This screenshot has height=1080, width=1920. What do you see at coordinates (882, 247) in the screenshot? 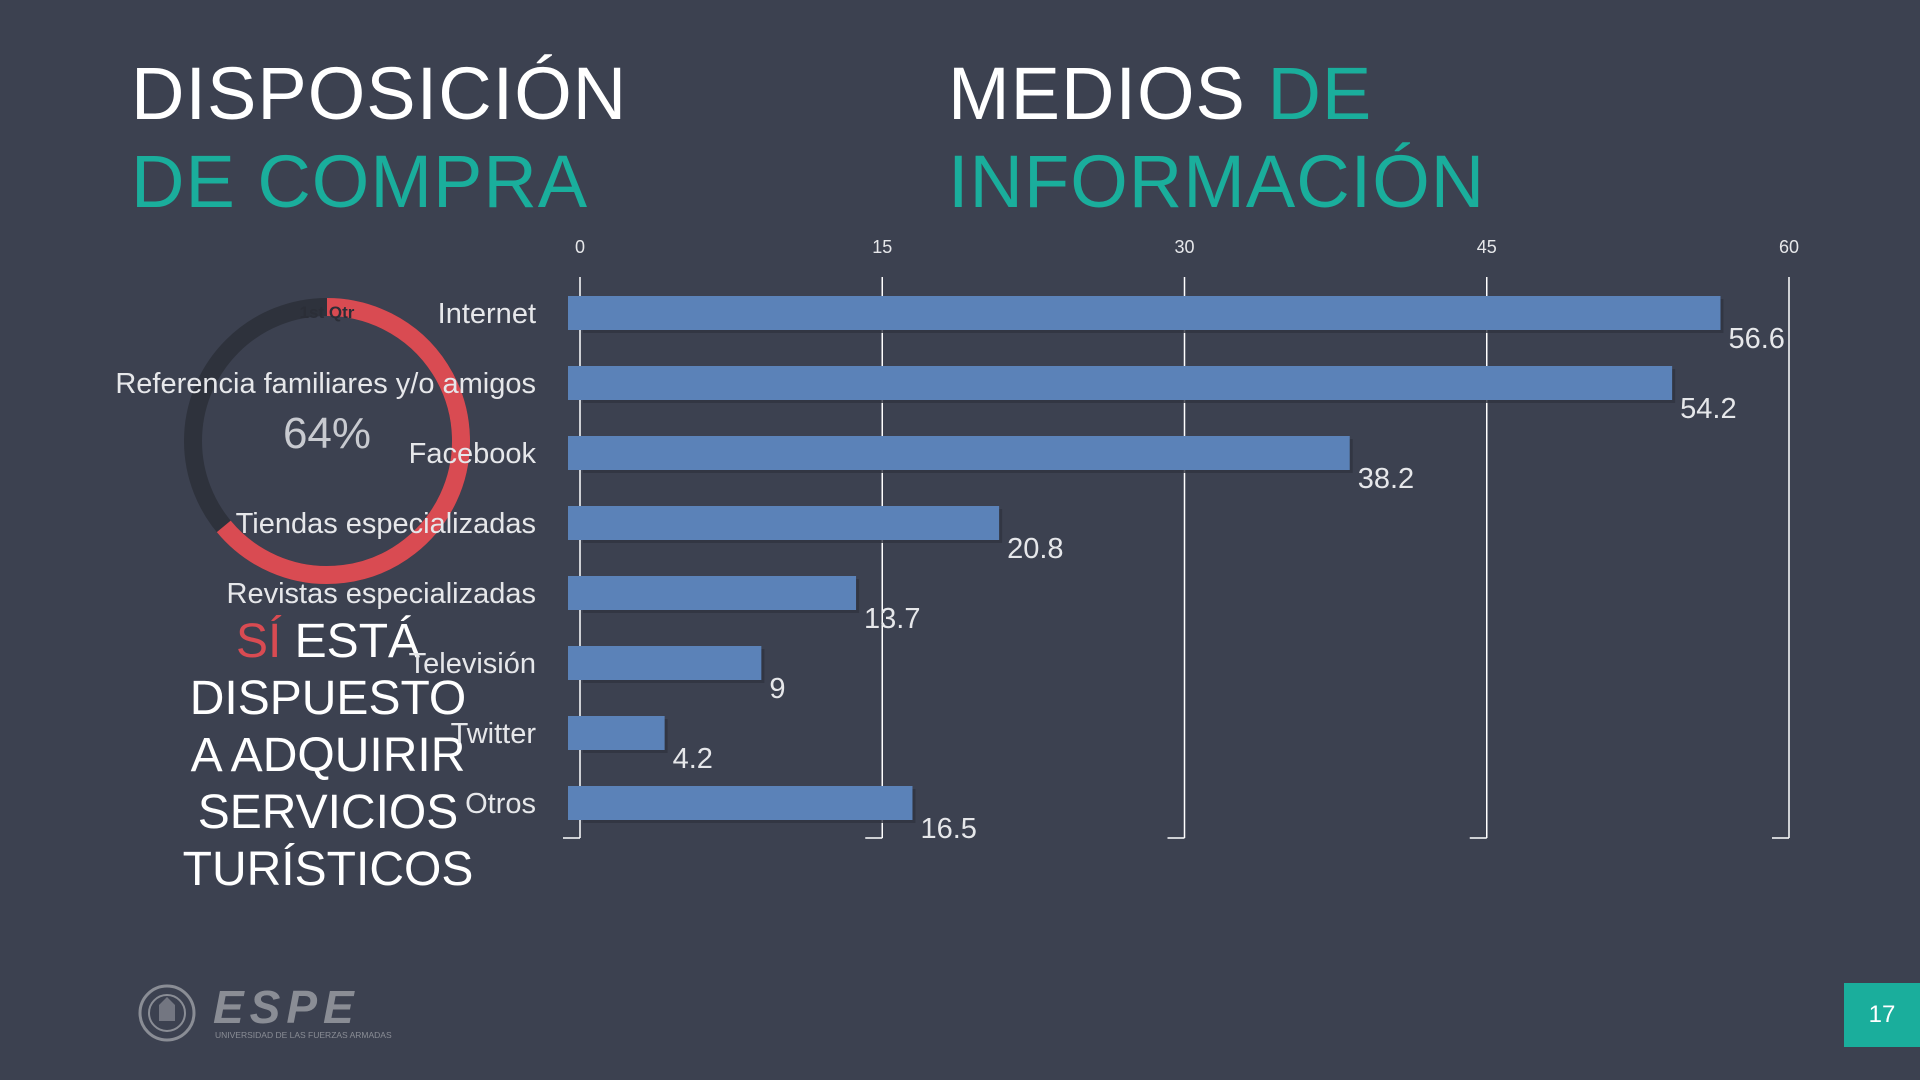
I see `x-tick-label: 15` at bounding box center [882, 247].